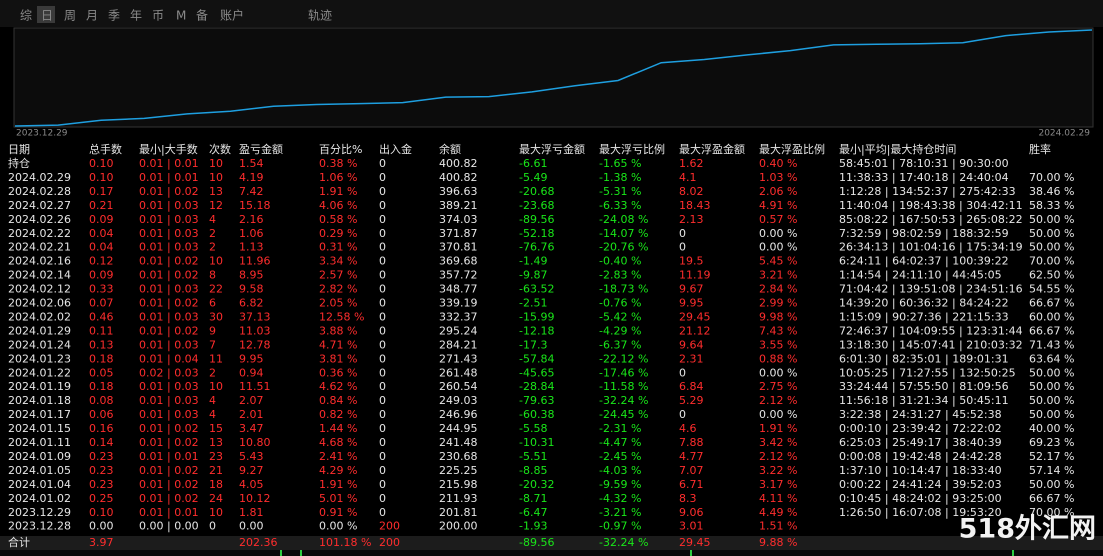  I want to click on table-cell: 2024.02.21, so click(39, 247).